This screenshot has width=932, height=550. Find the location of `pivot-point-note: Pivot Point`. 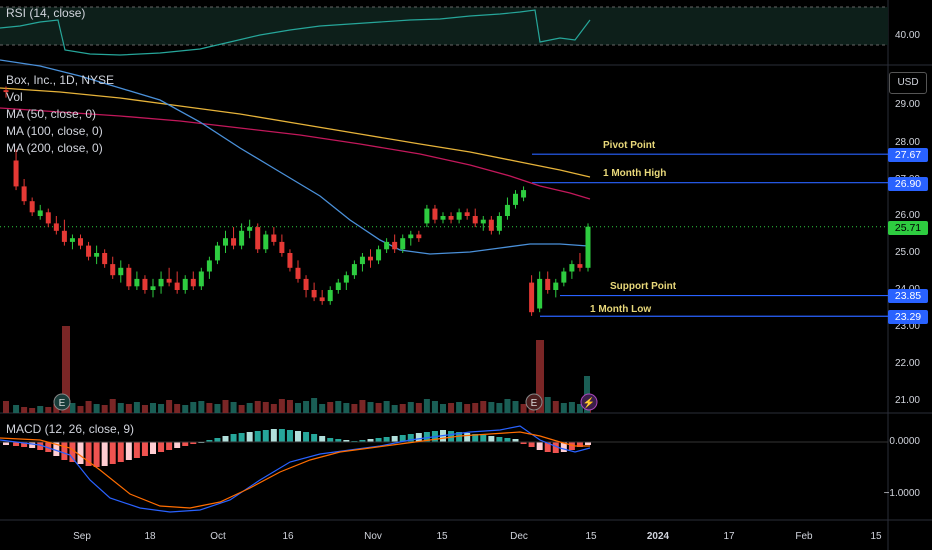

pivot-point-note: Pivot Point is located at coordinates (629, 145).